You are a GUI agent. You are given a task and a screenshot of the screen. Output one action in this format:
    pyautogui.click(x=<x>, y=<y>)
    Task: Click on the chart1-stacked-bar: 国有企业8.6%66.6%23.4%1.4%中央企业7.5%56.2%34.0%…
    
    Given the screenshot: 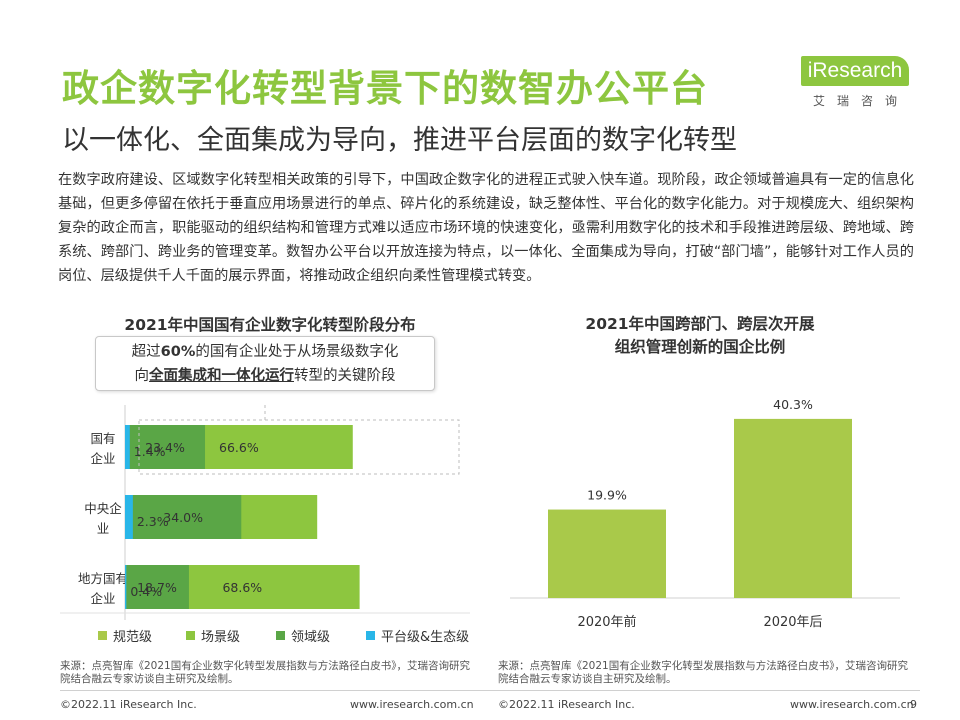 What is the action you would take?
    pyautogui.click(x=265, y=512)
    